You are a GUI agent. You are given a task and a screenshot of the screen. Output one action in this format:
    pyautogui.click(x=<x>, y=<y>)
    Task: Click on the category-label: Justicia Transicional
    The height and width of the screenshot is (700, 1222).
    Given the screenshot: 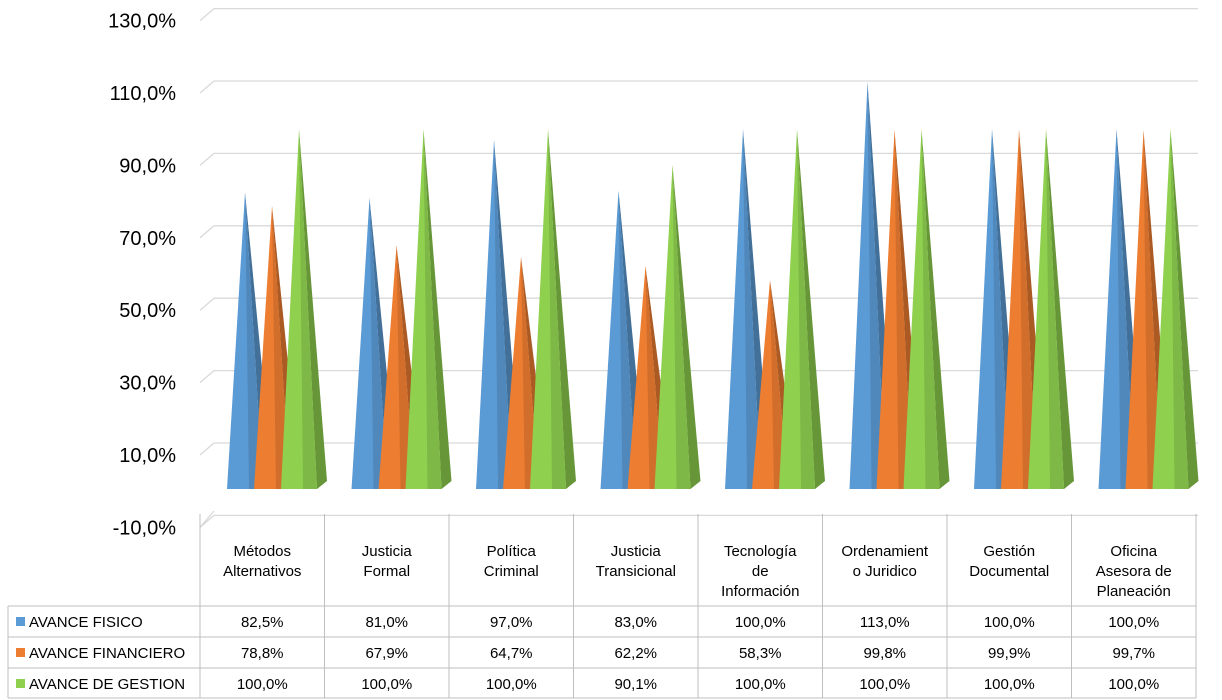 What is the action you would take?
    pyautogui.click(x=636, y=561)
    